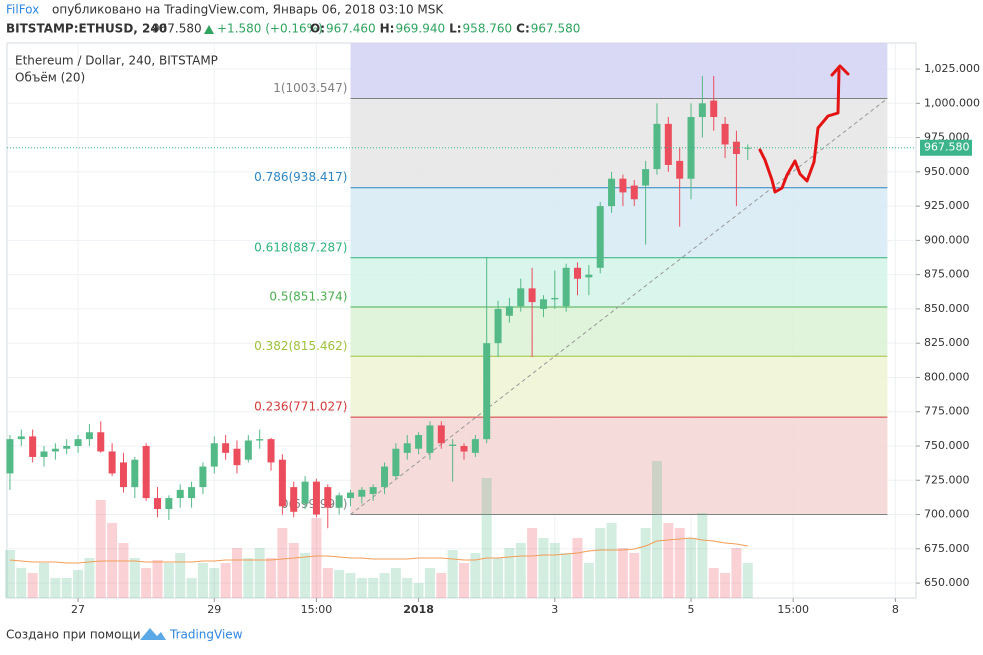  I want to click on x-tick-label: 3, so click(554, 609).